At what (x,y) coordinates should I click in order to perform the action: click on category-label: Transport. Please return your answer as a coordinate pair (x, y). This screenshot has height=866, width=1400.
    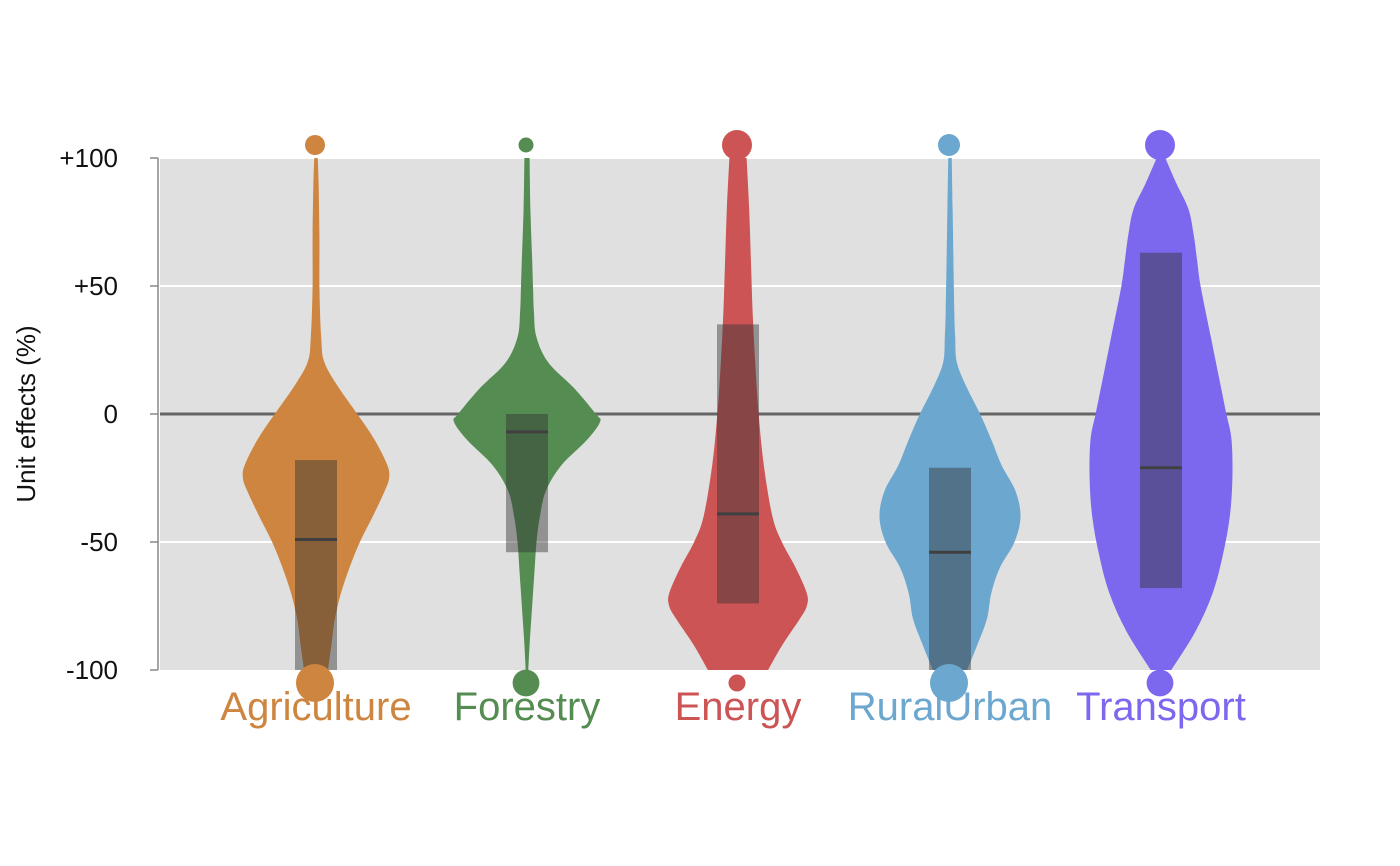
    Looking at the image, I should click on (1161, 707).